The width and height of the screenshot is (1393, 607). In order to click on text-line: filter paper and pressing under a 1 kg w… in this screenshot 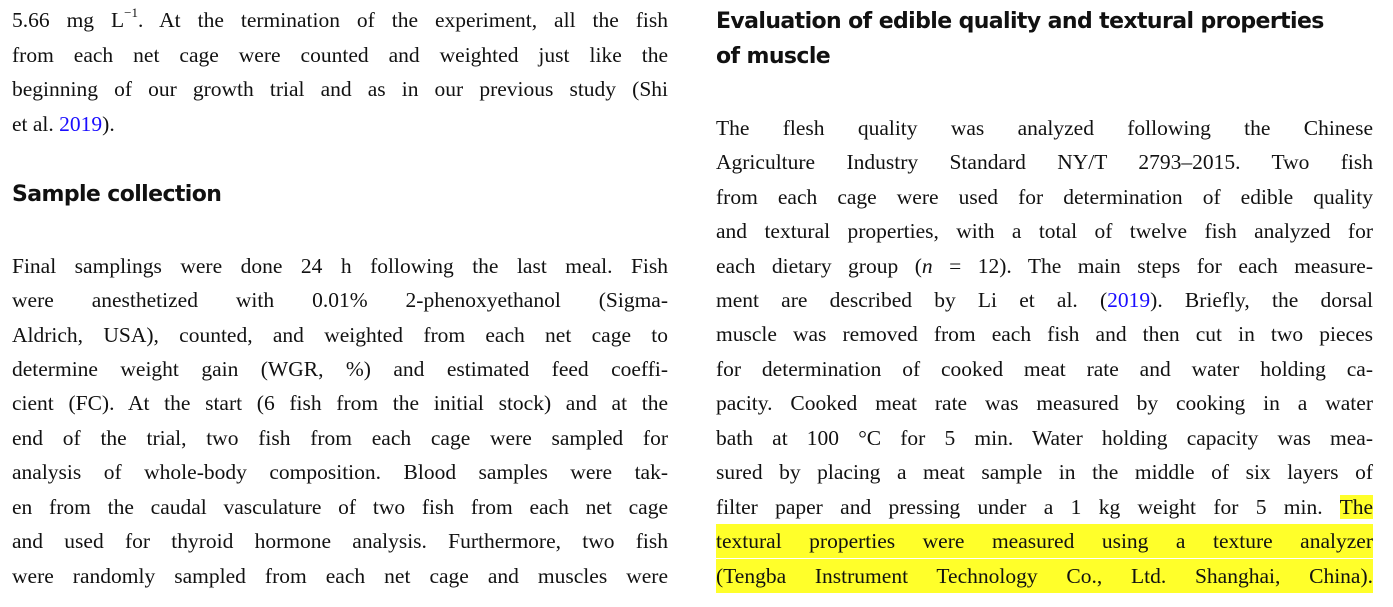, I will do `click(1044, 507)`.